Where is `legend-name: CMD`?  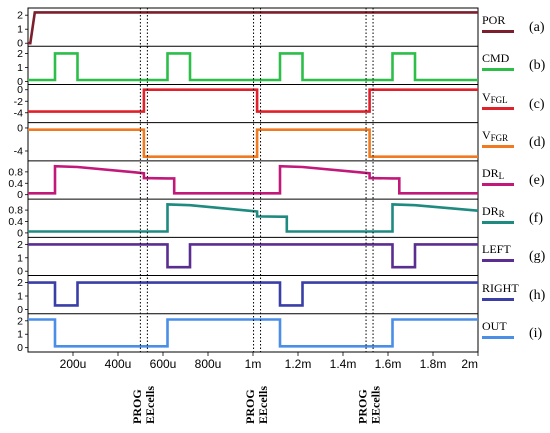
legend-name: CMD is located at coordinates (496, 58).